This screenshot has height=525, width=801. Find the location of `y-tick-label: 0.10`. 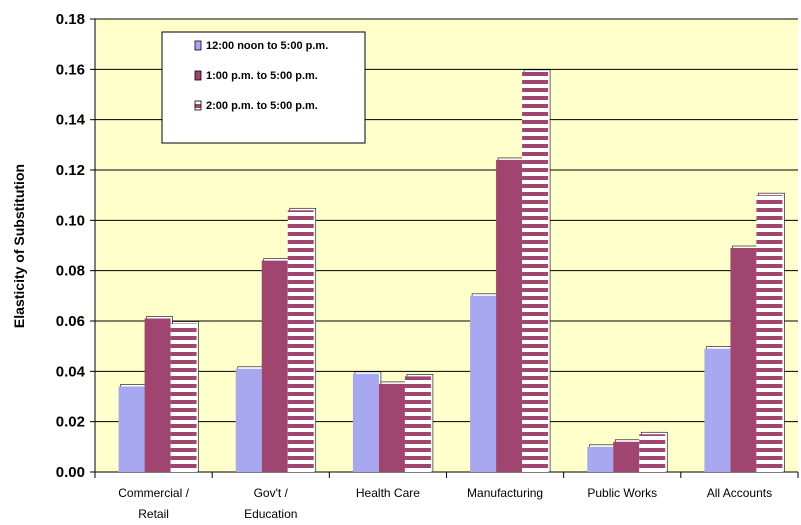

y-tick-label: 0.10 is located at coordinates (70, 220).